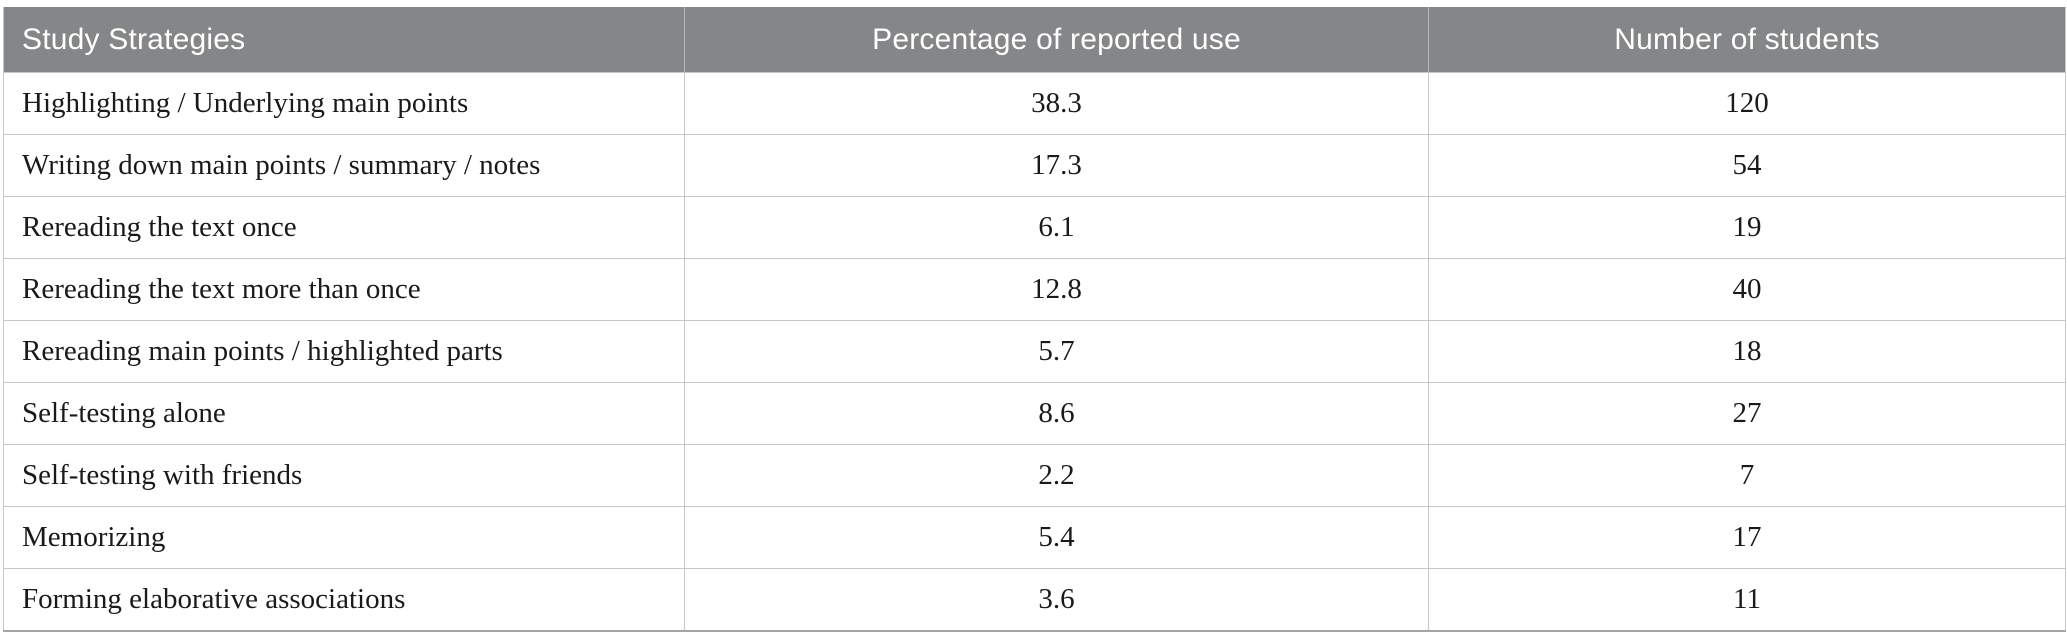 The width and height of the screenshot is (2067, 644). Describe the element at coordinates (344, 475) in the screenshot. I see `table-cell-strategy: Self-testing with friends` at that location.